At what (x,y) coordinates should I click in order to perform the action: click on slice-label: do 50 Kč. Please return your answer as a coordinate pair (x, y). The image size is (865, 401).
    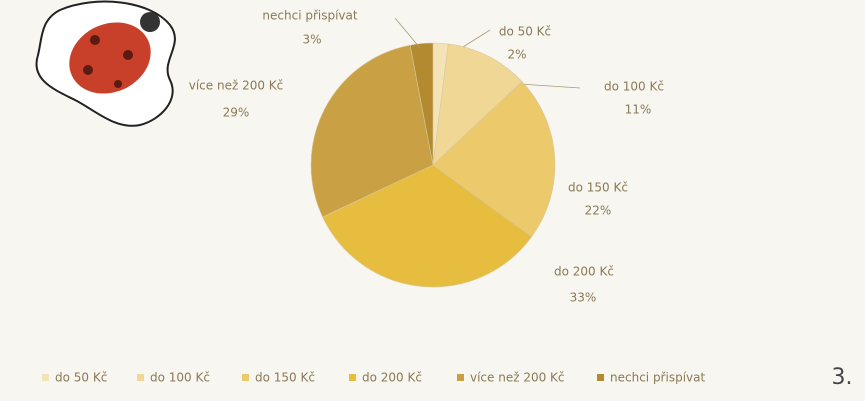
    Looking at the image, I should click on (525, 32).